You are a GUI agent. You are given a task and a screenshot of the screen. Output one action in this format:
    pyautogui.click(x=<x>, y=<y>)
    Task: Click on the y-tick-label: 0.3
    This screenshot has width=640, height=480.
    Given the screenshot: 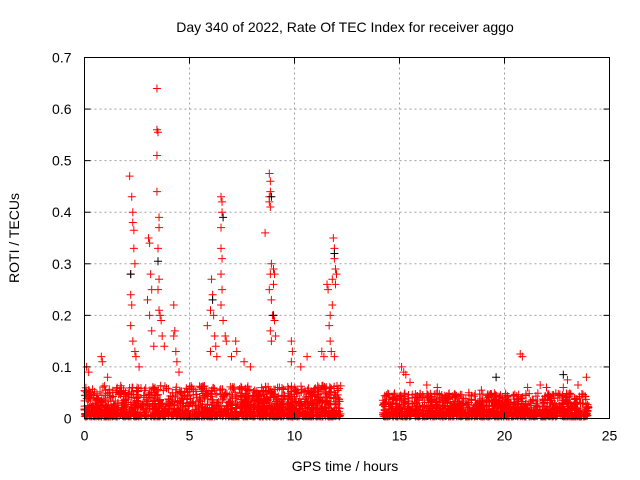 What is the action you would take?
    pyautogui.click(x=62, y=264)
    